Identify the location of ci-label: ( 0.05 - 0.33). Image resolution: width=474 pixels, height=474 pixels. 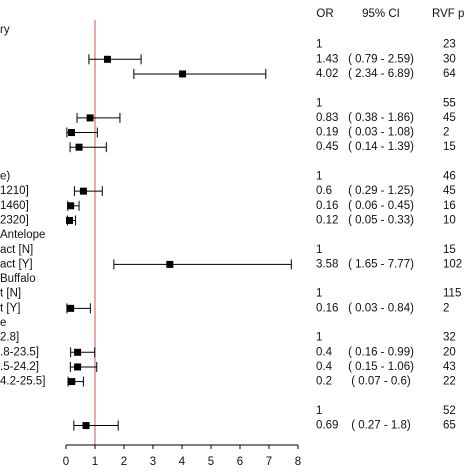
(381, 220).